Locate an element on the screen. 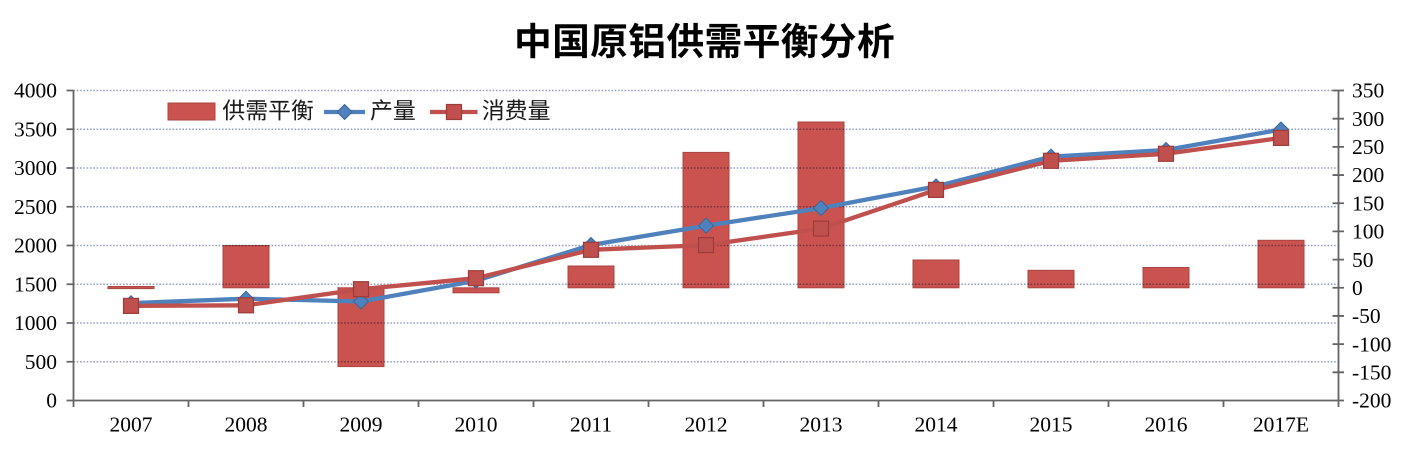 This screenshot has width=1408, height=457. svg-text: 1500 is located at coordinates (35, 284).